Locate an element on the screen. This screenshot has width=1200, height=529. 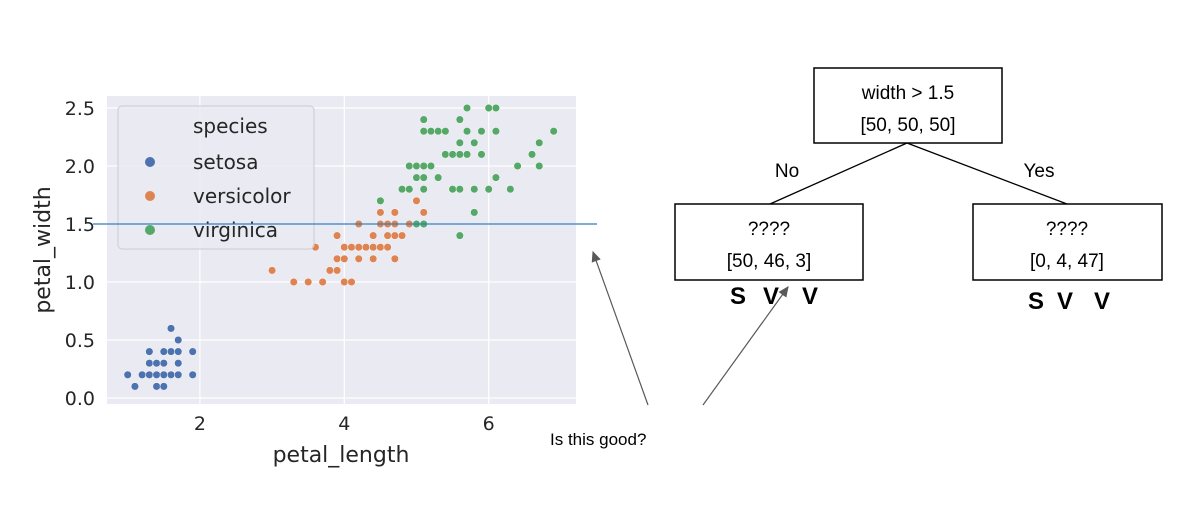
y-tick-label: 0.5 is located at coordinates (80, 341).